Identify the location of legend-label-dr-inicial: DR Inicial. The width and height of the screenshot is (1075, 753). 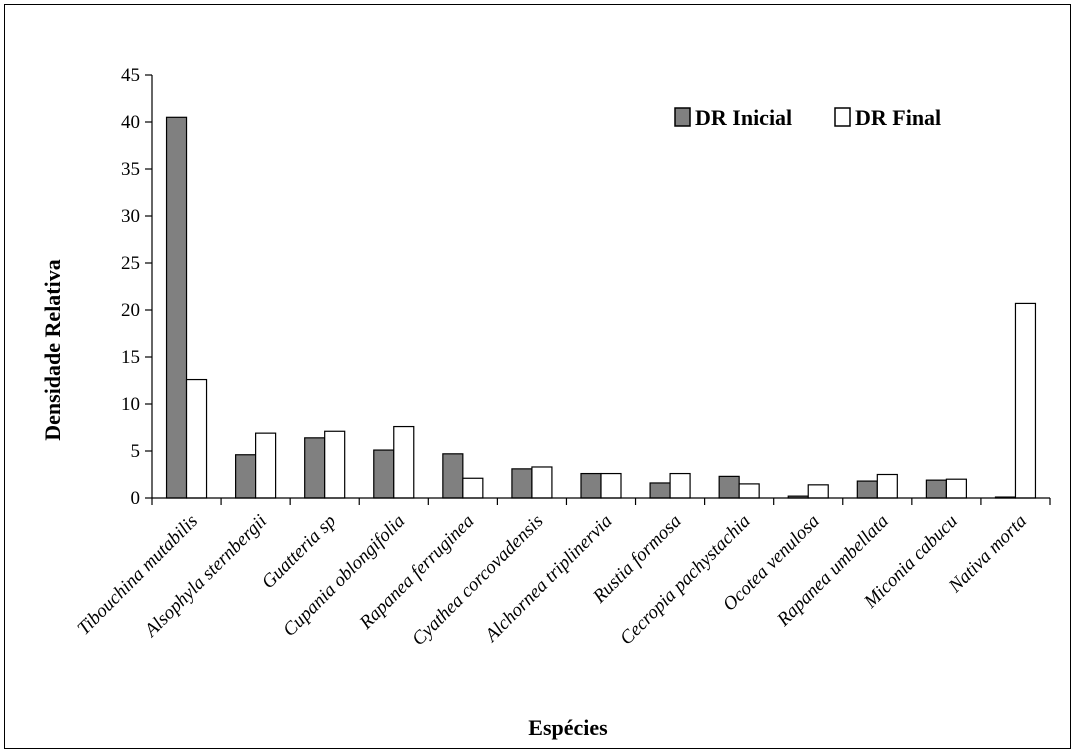
(743, 117).